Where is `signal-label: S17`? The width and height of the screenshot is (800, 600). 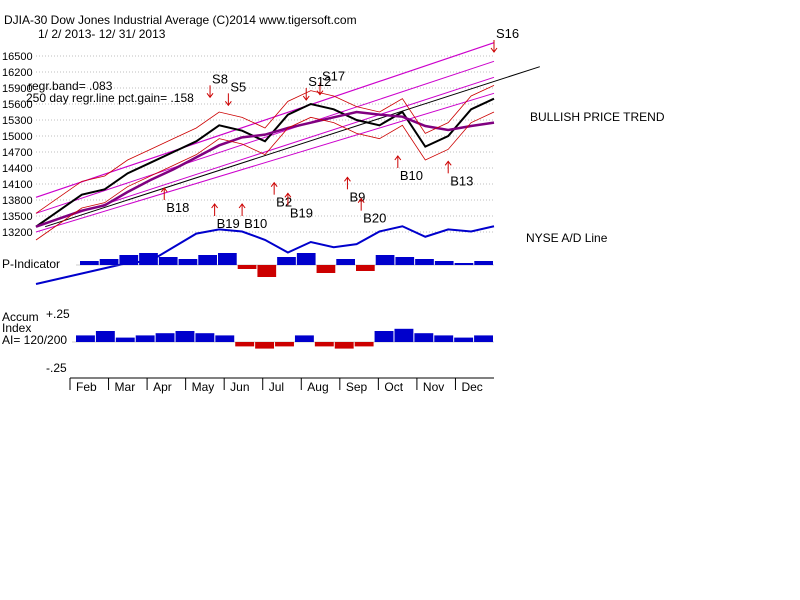
signal-label: S17 is located at coordinates (333, 76).